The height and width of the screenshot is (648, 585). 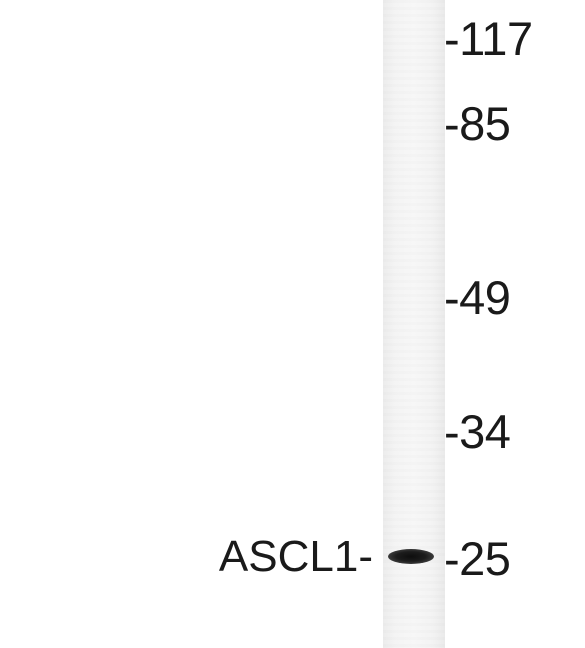 What do you see at coordinates (477, 558) in the screenshot?
I see `marker-25: -25` at bounding box center [477, 558].